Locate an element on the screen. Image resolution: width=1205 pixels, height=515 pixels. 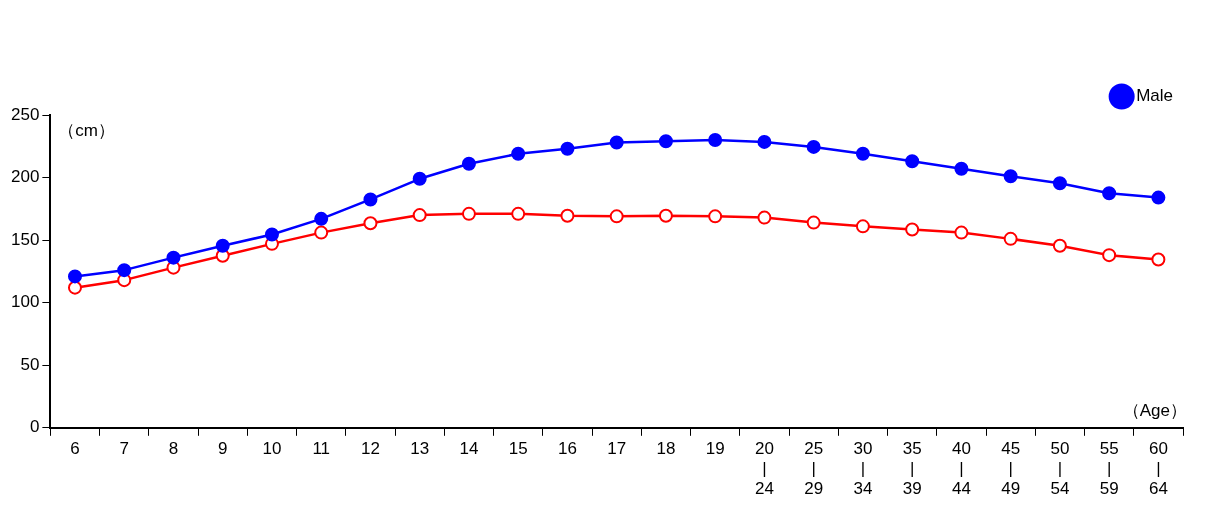
x-tick-label: 50 | 54 is located at coordinates (1060, 468).